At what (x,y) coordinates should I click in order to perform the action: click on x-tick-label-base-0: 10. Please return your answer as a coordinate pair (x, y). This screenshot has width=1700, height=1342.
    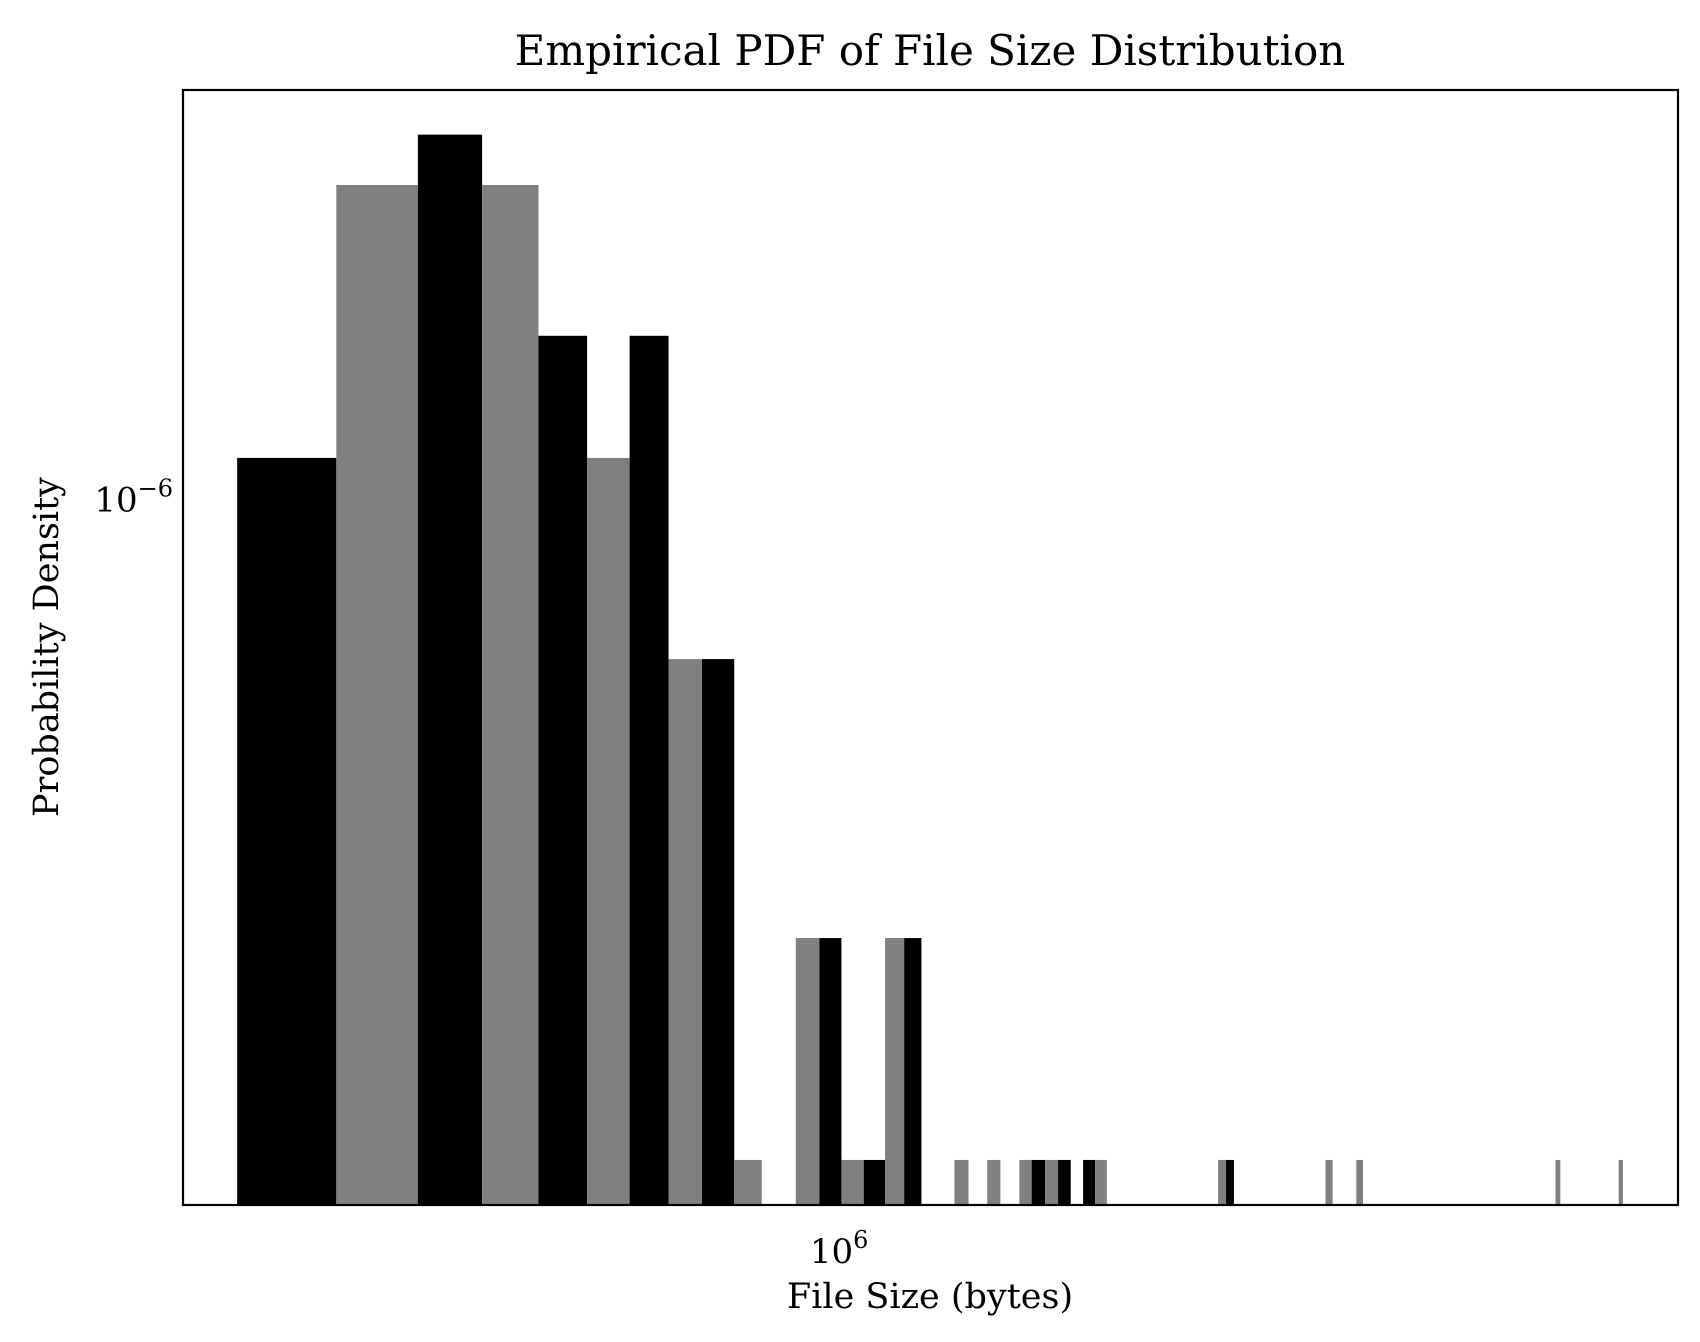
    Looking at the image, I should click on (831, 1252).